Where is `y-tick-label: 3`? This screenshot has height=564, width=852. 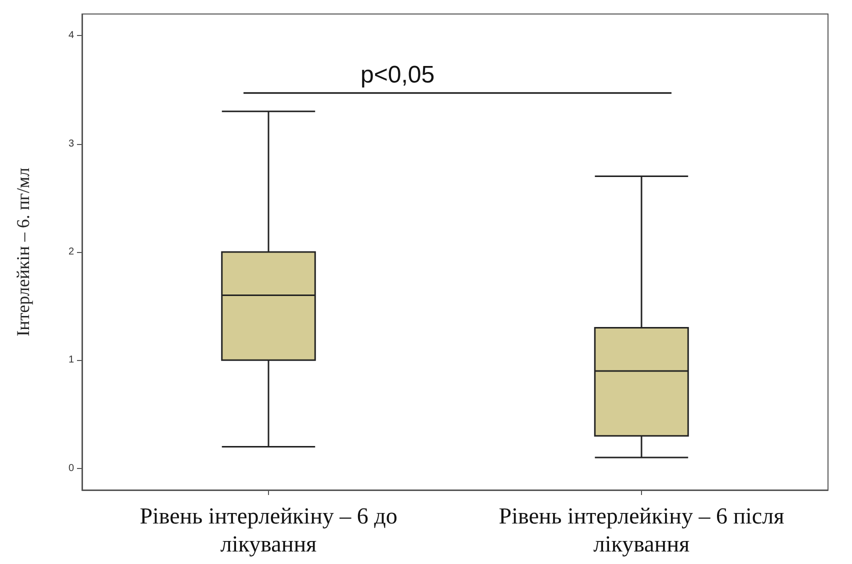 y-tick-label: 3 is located at coordinates (71, 144).